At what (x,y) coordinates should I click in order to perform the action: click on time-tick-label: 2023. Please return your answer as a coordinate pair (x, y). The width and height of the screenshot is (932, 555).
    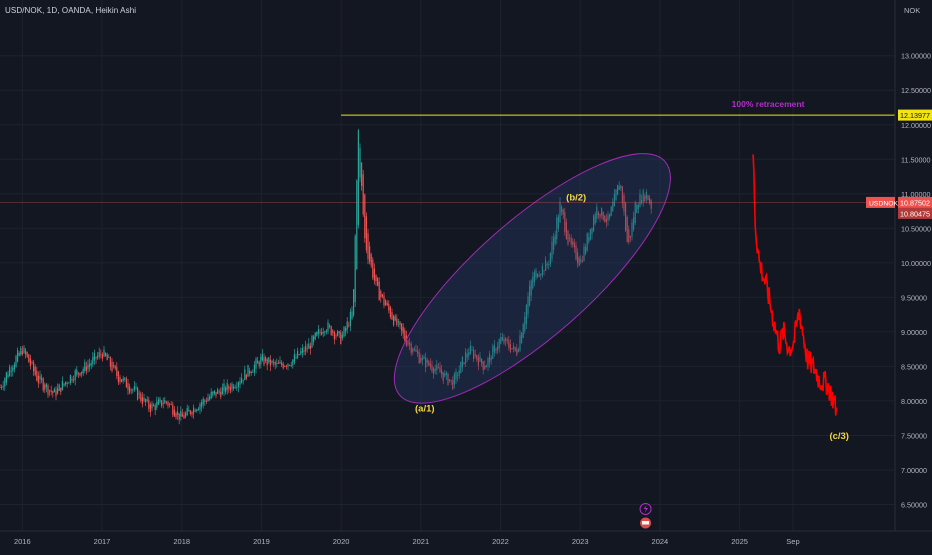
    Looking at the image, I should click on (580, 541).